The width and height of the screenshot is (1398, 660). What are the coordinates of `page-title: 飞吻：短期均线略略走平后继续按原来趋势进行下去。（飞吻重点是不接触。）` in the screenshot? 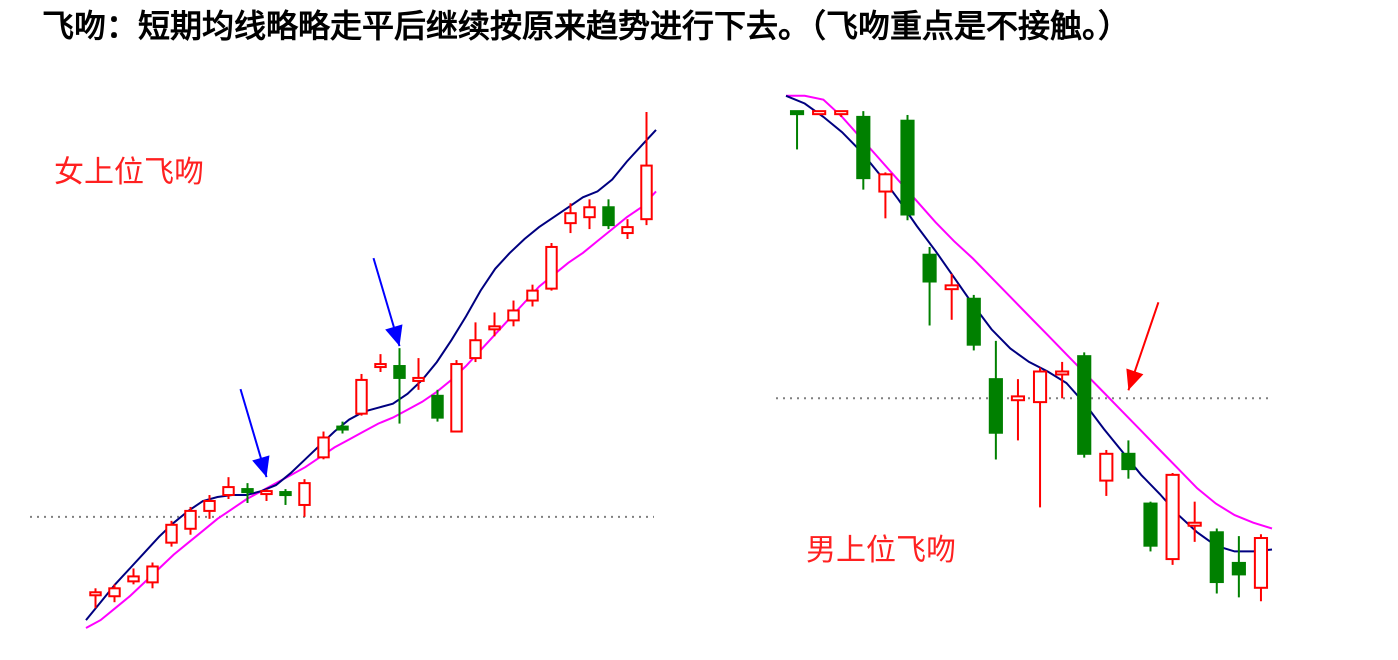 It's located at (586, 26).